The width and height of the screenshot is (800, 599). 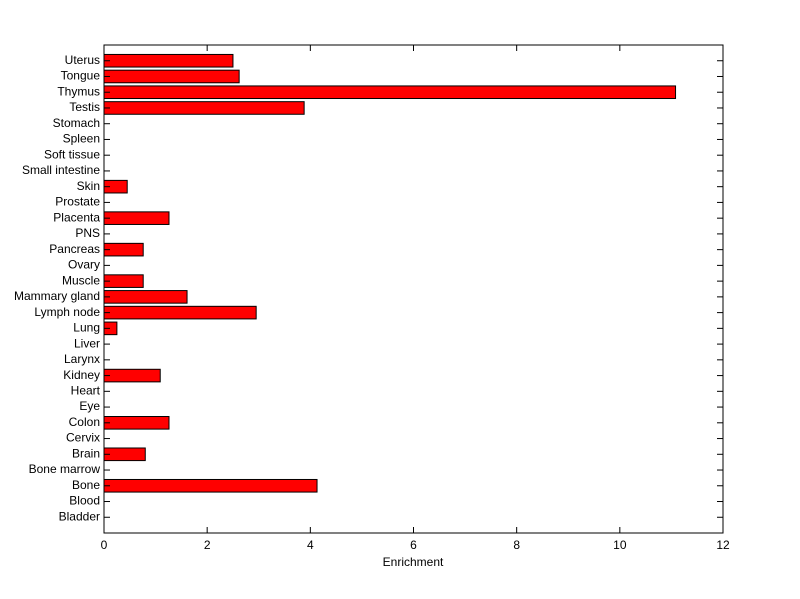 I want to click on y-tick-label: Spleen, so click(x=81, y=139).